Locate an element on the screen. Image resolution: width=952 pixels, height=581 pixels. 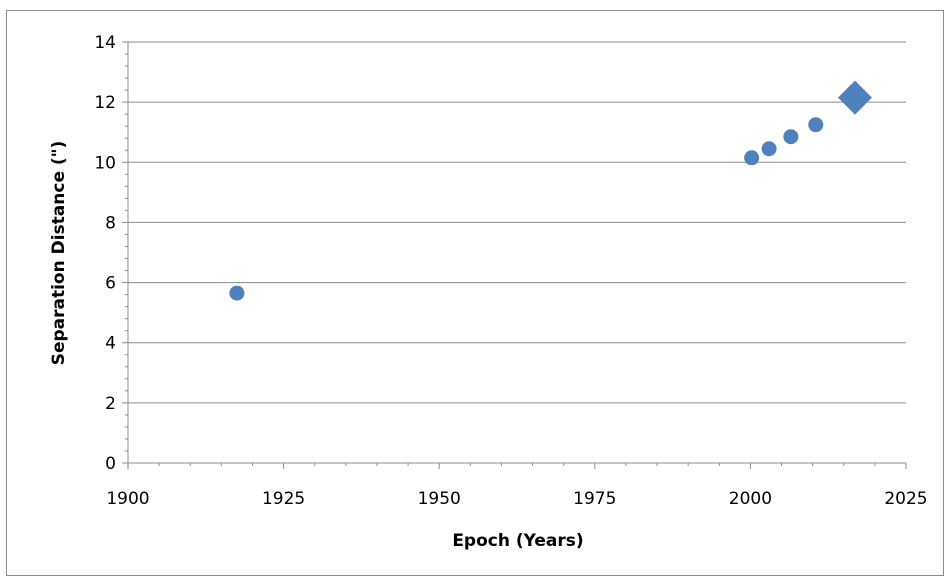
x-tick-label: 2000 is located at coordinates (750, 499).